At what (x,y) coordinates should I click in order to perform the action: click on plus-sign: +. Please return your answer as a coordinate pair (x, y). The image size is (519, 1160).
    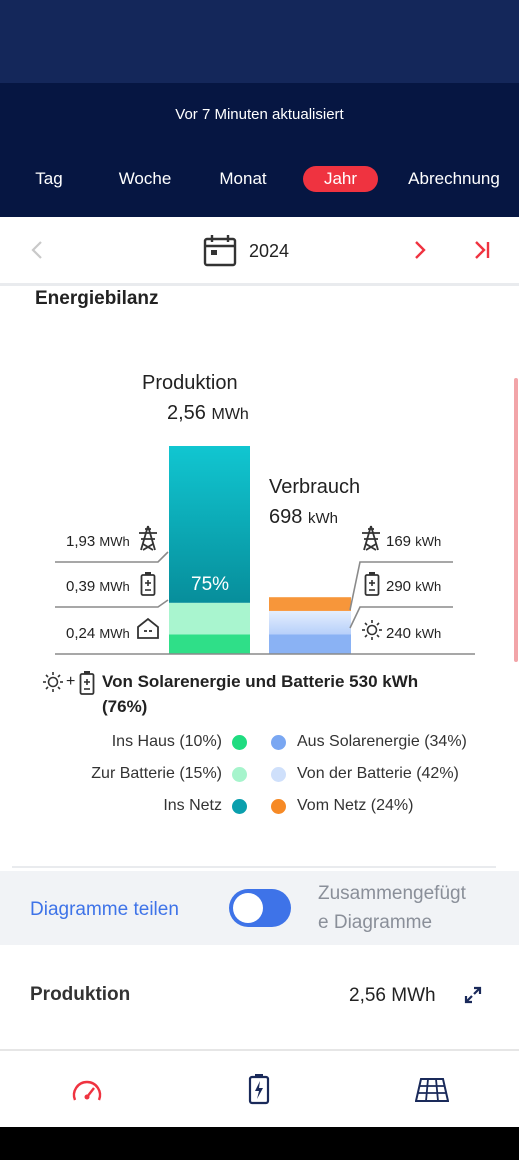
    Looking at the image, I should click on (71, 681).